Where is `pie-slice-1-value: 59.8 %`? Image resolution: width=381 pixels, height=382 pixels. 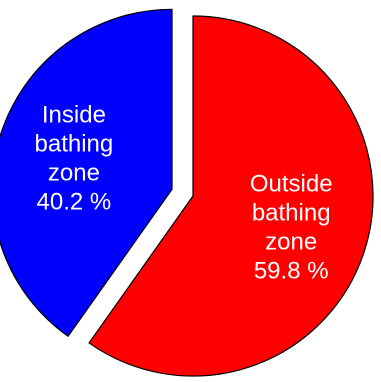
pie-slice-1-value: 59.8 % is located at coordinates (291, 271).